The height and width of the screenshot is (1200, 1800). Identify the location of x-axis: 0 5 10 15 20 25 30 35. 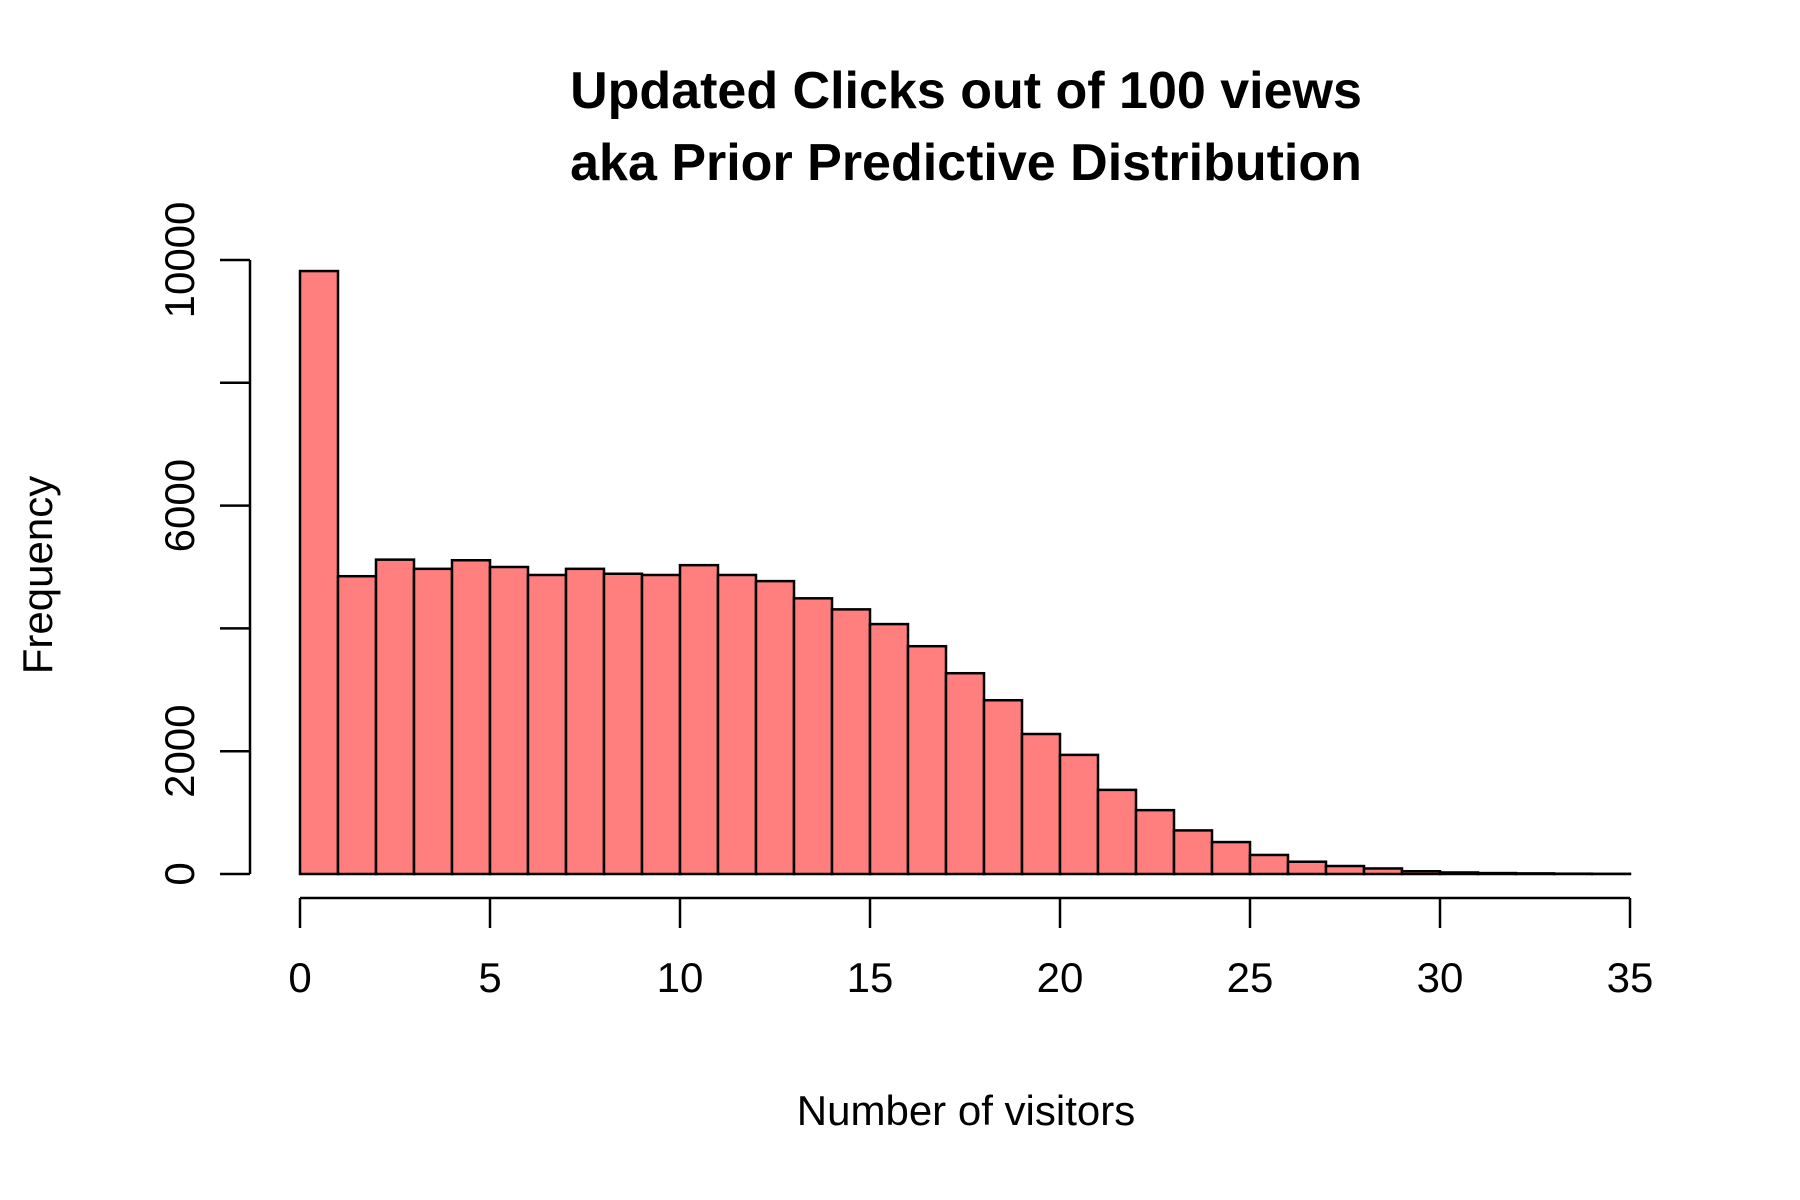
(971, 948).